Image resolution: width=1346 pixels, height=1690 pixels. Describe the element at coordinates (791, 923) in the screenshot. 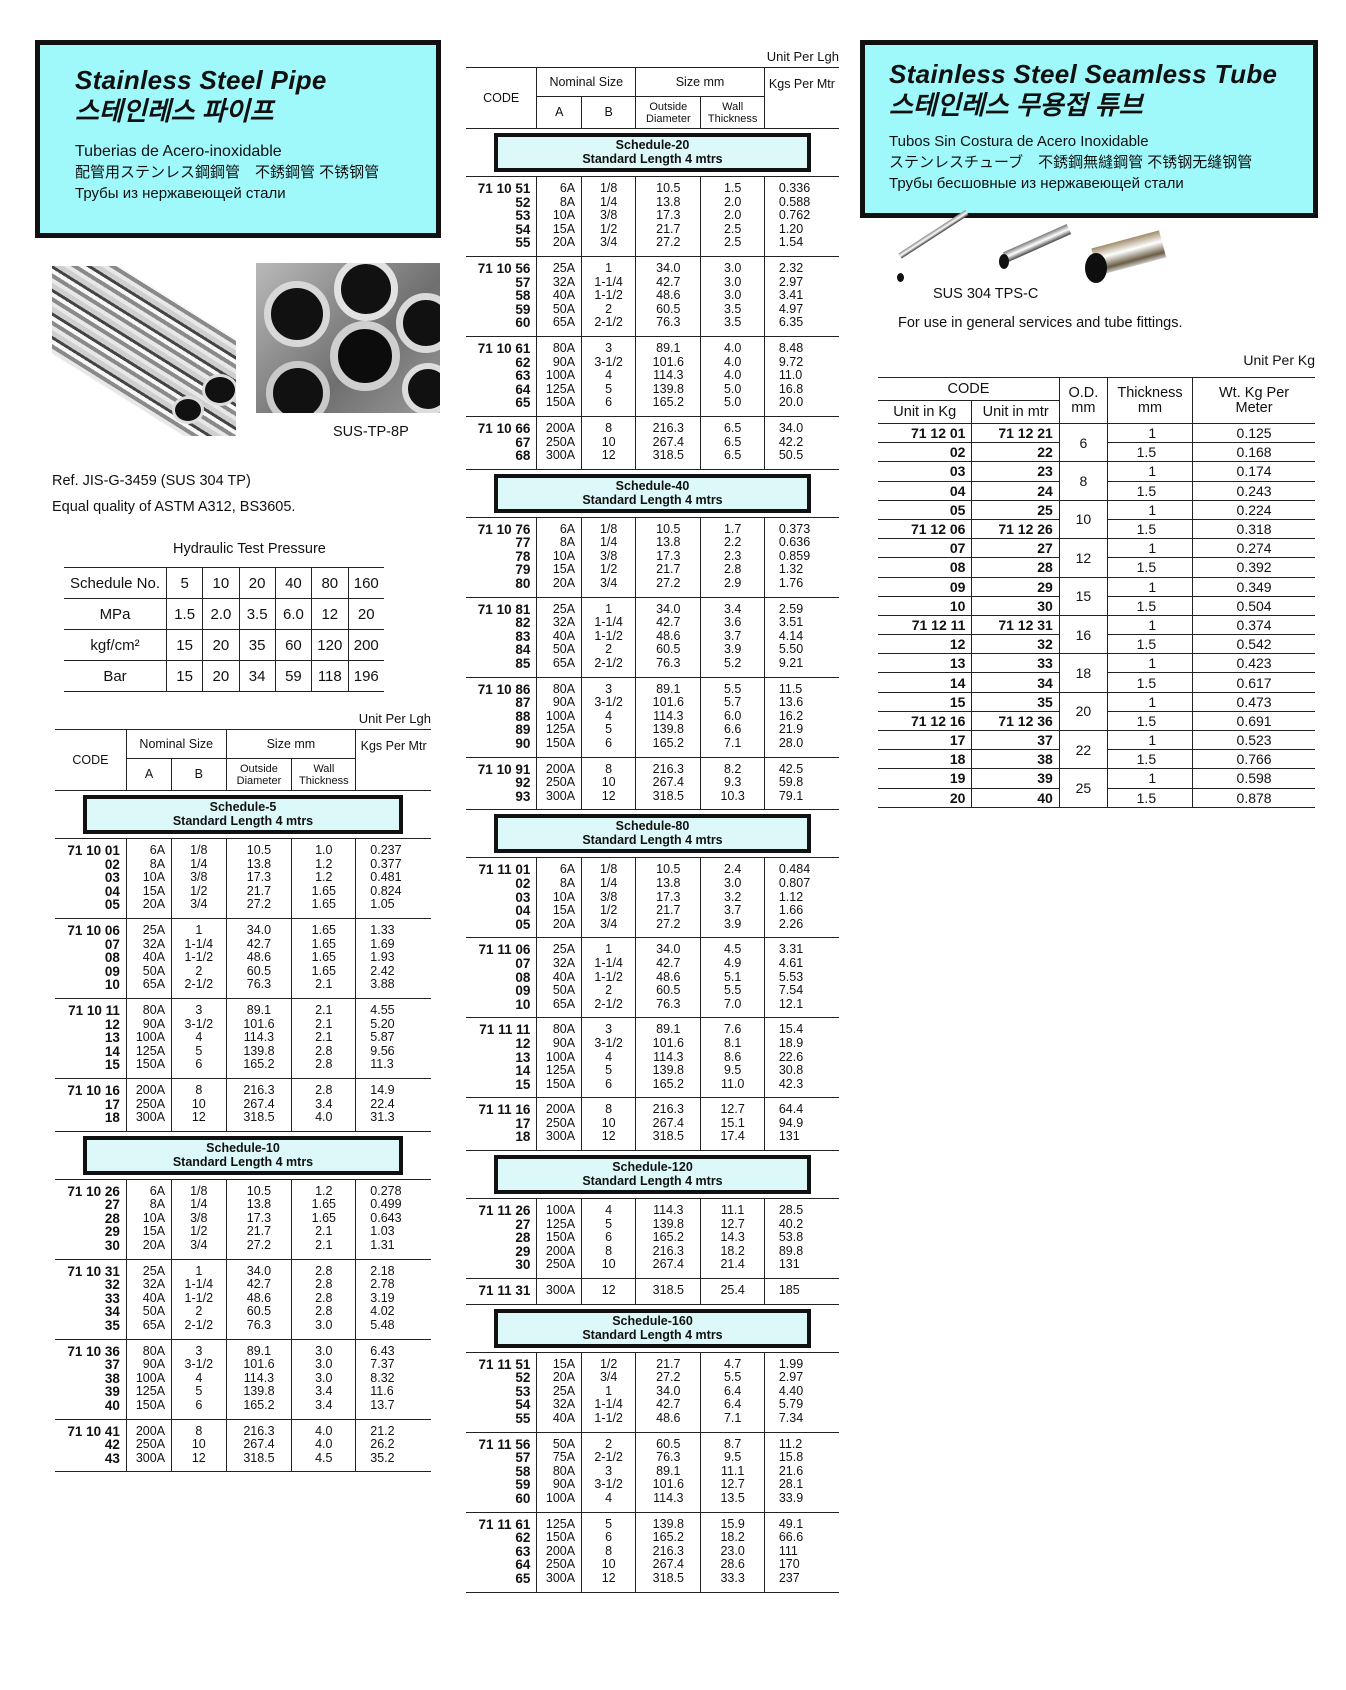

I see `kgs-cell: 2.26` at that location.